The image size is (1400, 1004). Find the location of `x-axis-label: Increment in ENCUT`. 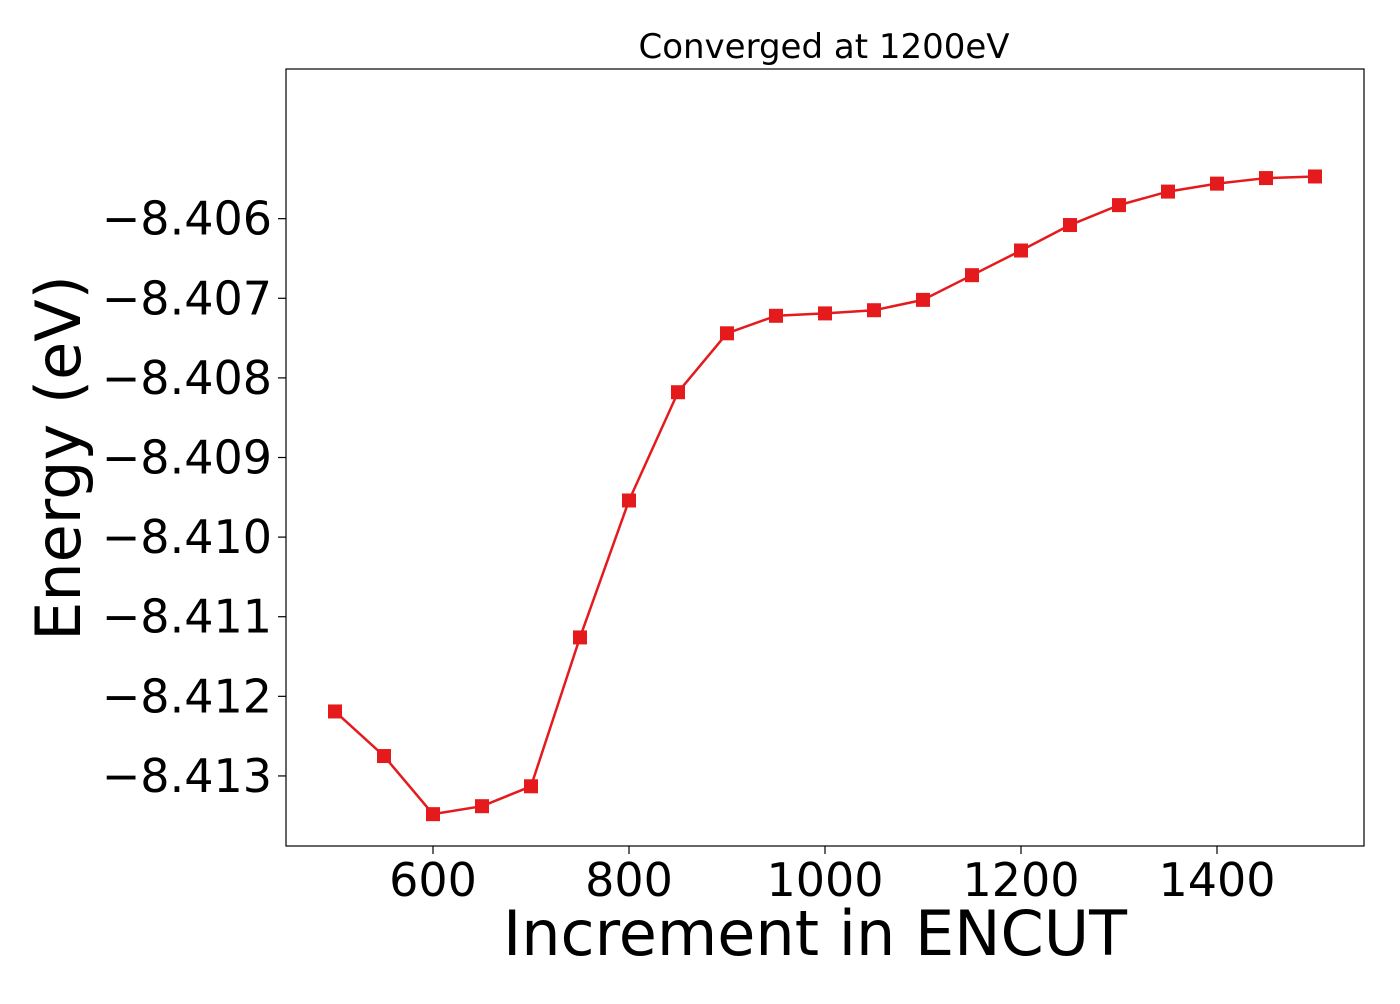

x-axis-label: Increment in ENCUT is located at coordinates (815, 933).